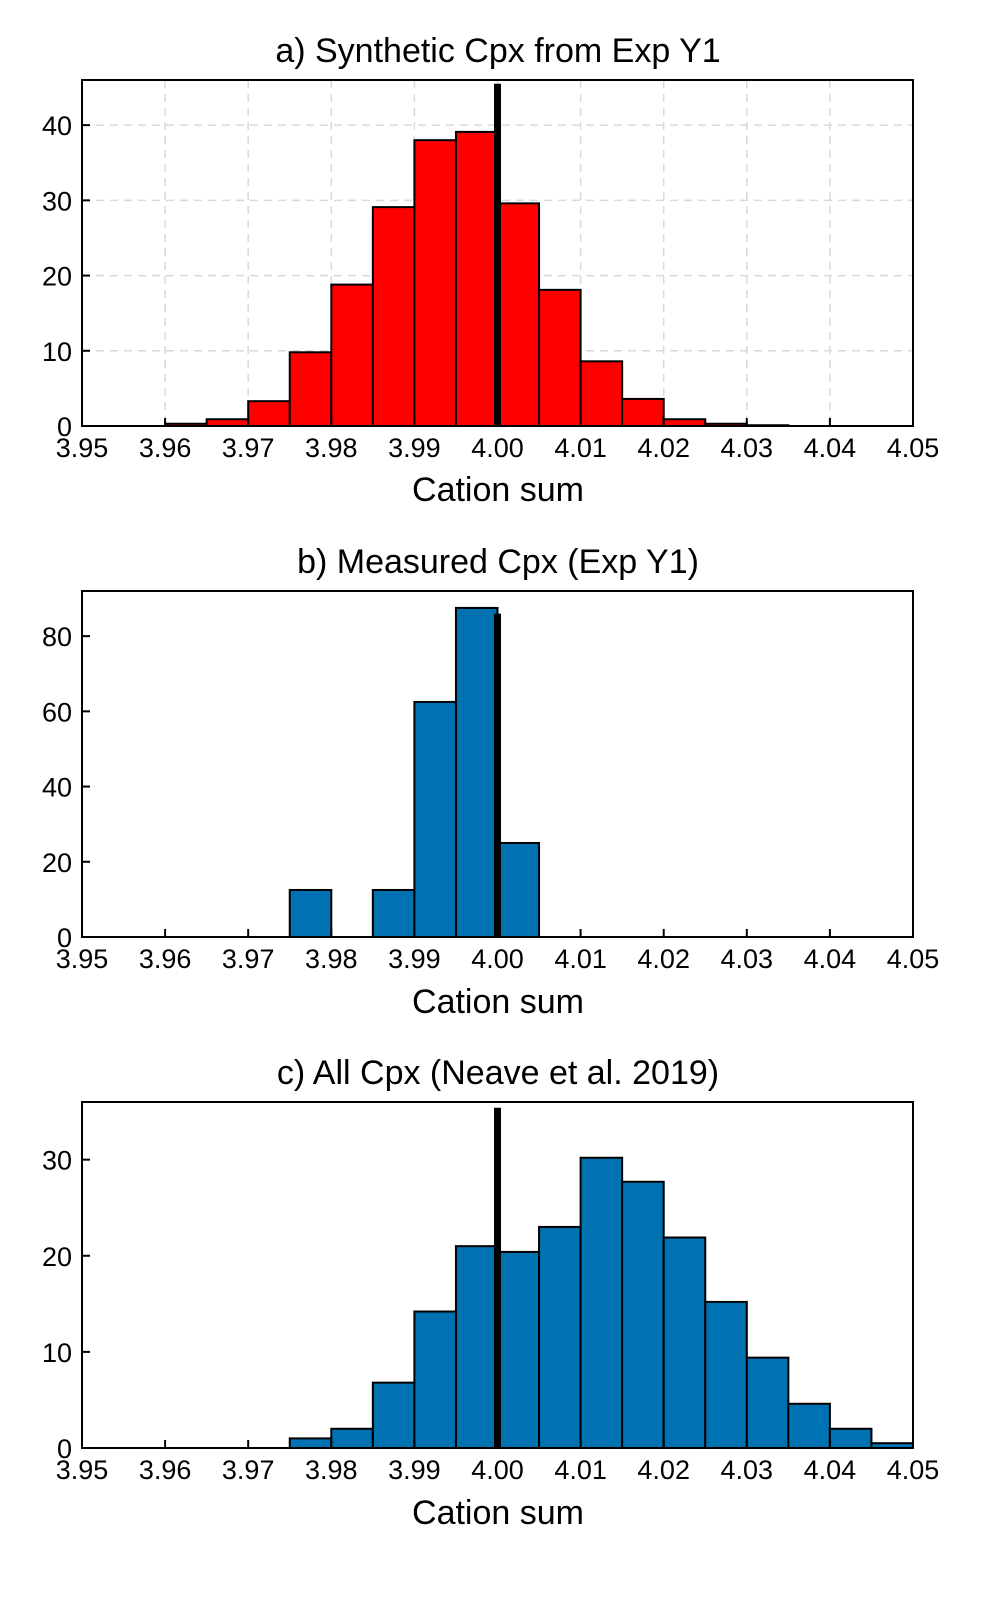 The image size is (1000, 1600). Describe the element at coordinates (82, 959) in the screenshot. I see `panel-b-xtick-label: 3.95` at that location.